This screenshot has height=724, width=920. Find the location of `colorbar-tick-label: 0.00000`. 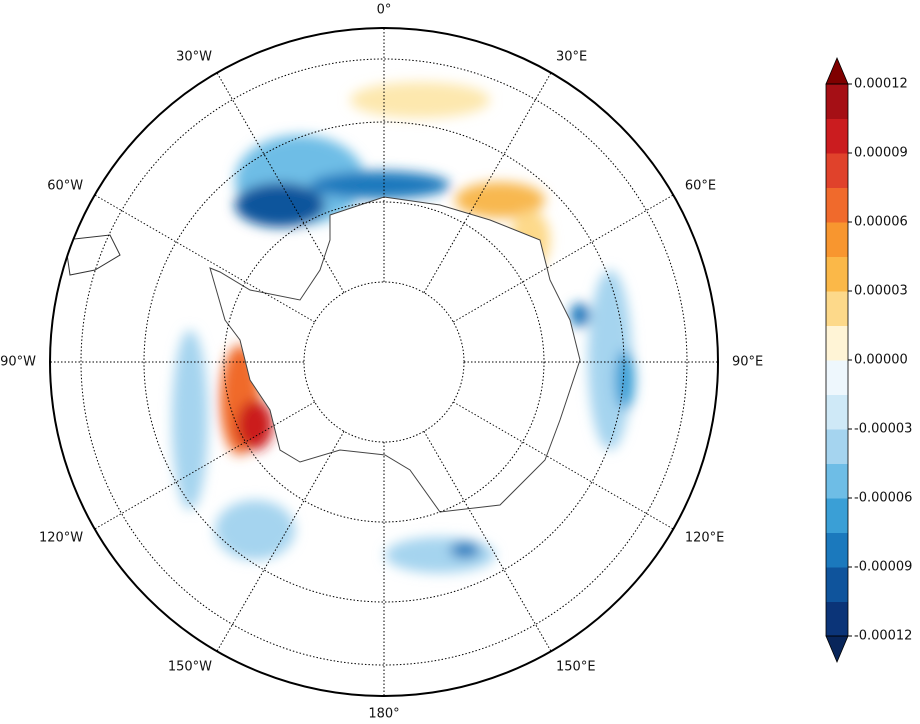

colorbar-tick-label: 0.00000 is located at coordinates (881, 360).